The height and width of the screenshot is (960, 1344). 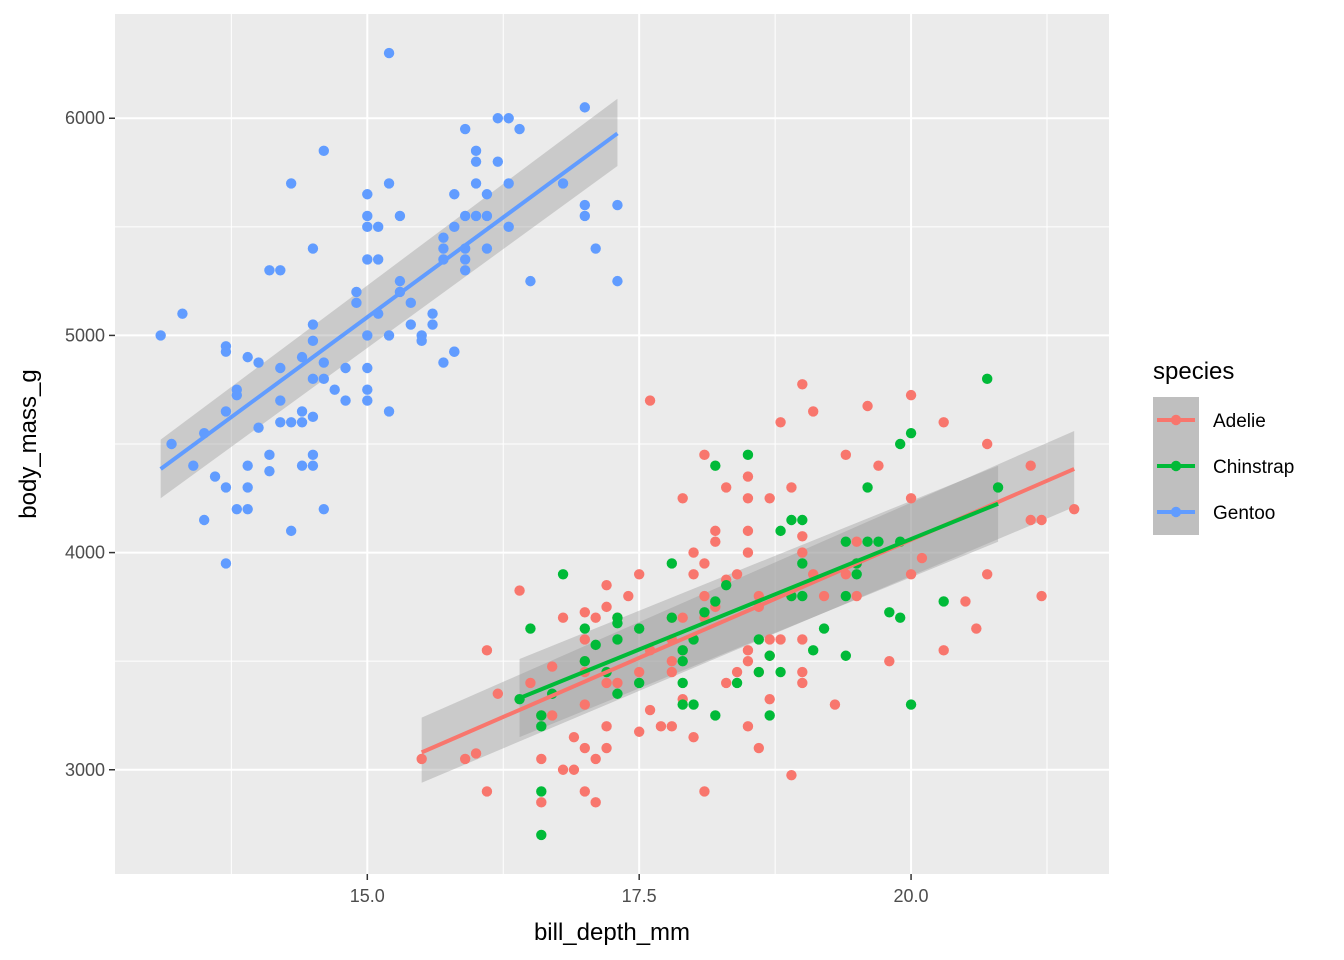 What do you see at coordinates (85, 335) in the screenshot?
I see `y-tick-label: 5000` at bounding box center [85, 335].